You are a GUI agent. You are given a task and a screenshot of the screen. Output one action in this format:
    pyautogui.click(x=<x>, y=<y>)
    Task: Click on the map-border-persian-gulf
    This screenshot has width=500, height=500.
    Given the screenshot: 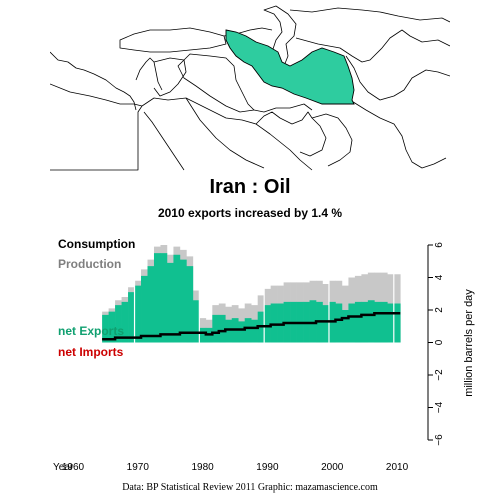 What is the action you would take?
    pyautogui.click(x=283, y=108)
    